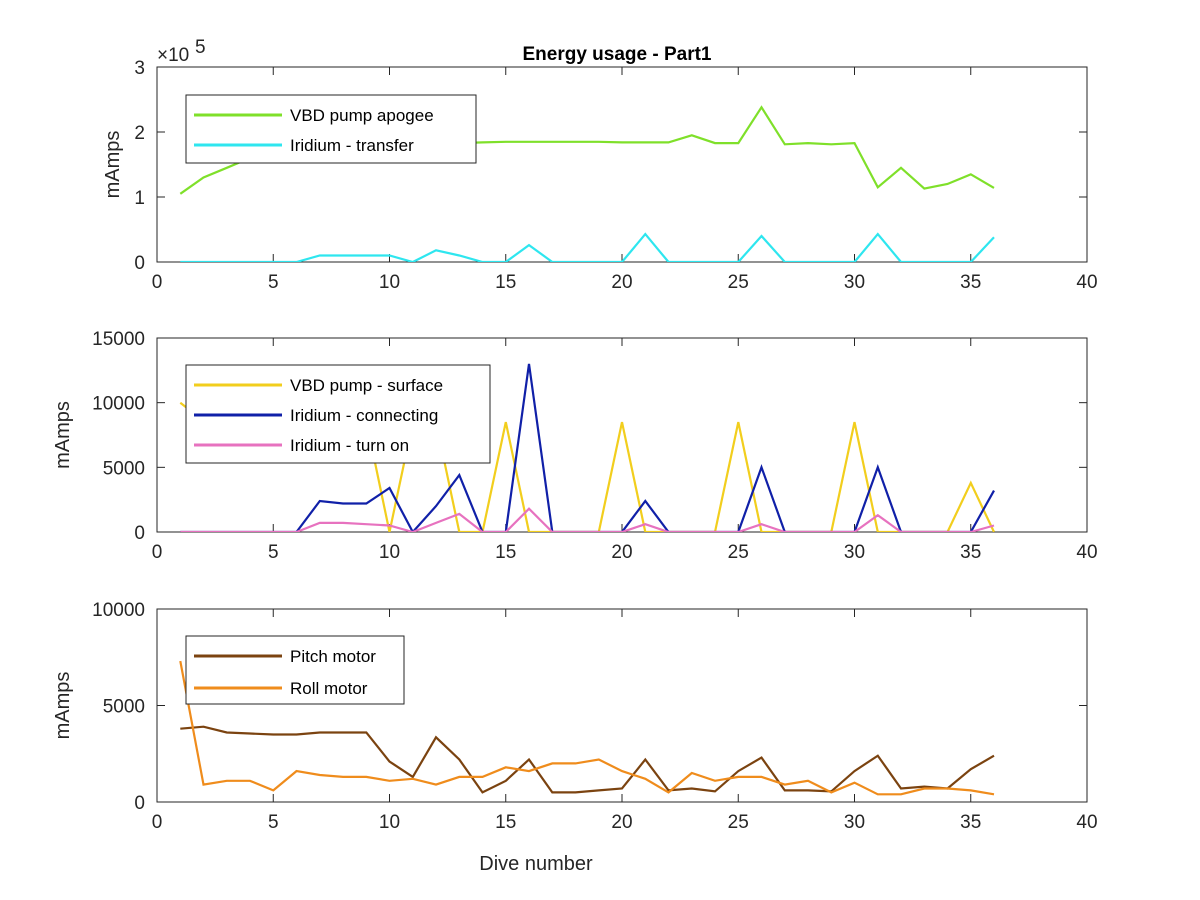 The height and width of the screenshot is (900, 1200). Describe the element at coordinates (366, 385) in the screenshot. I see `legend-label-vbd-pump-surface: VBD pump - surface` at that location.